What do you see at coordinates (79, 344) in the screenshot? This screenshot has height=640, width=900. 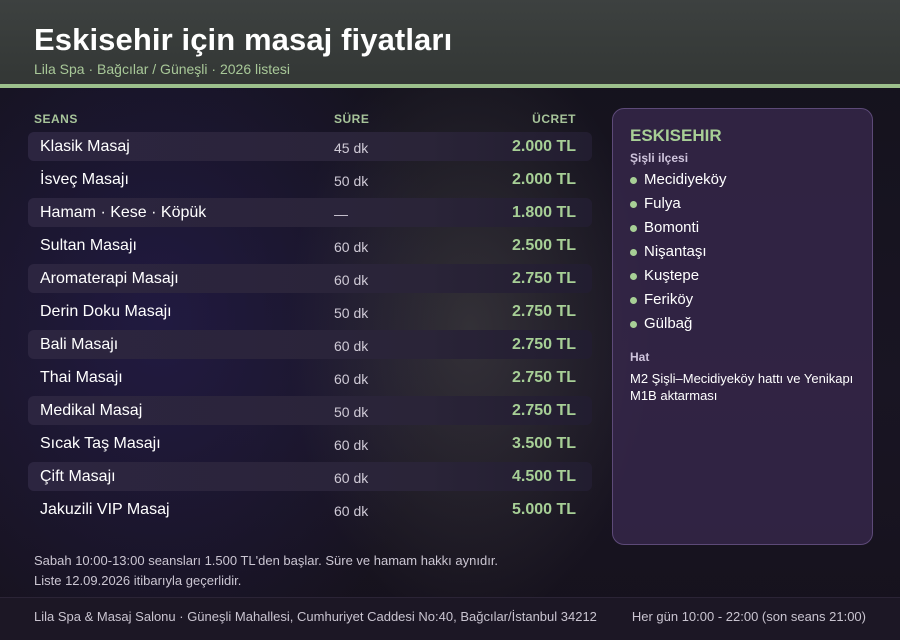 I see `session-name: Bali Masajı` at bounding box center [79, 344].